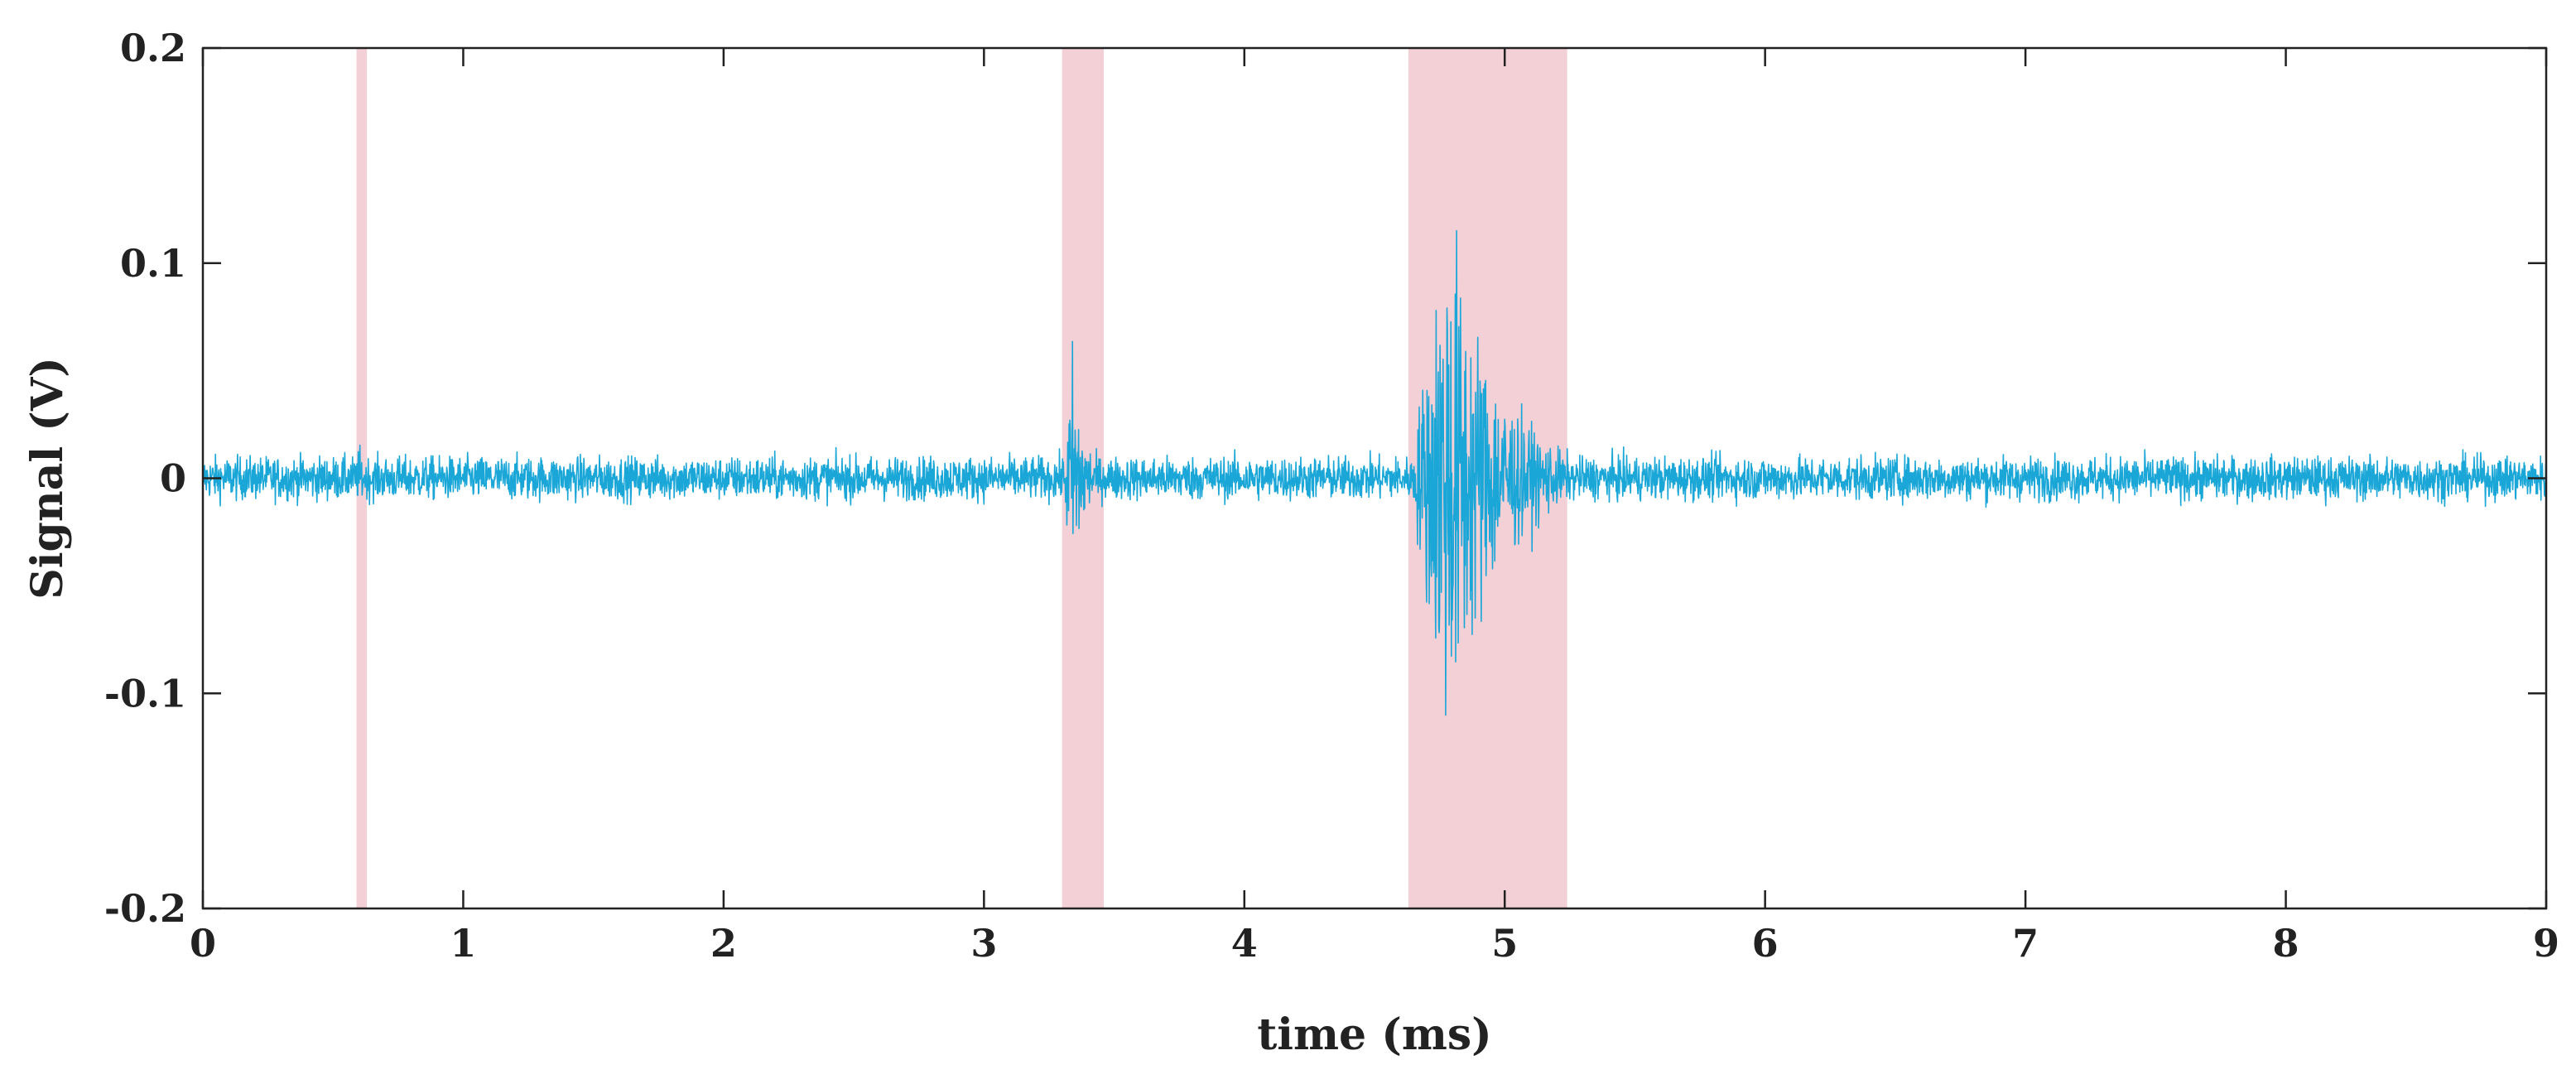 This screenshot has width=2576, height=1089. Describe the element at coordinates (723, 944) in the screenshot. I see `x-tick-label: 2` at that location.